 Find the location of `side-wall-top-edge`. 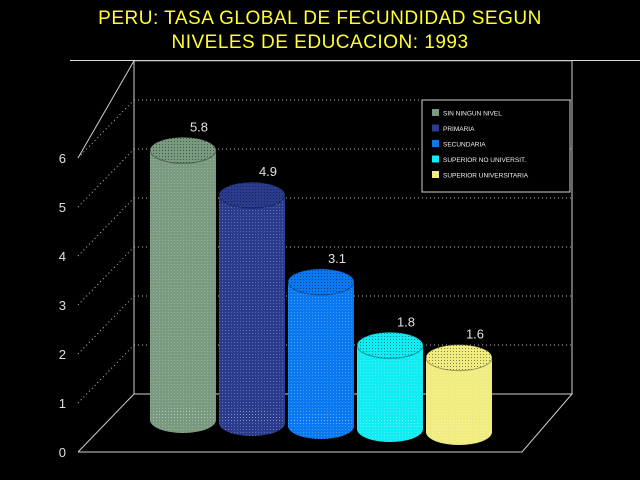

side-wall-top-edge is located at coordinates (106, 109).